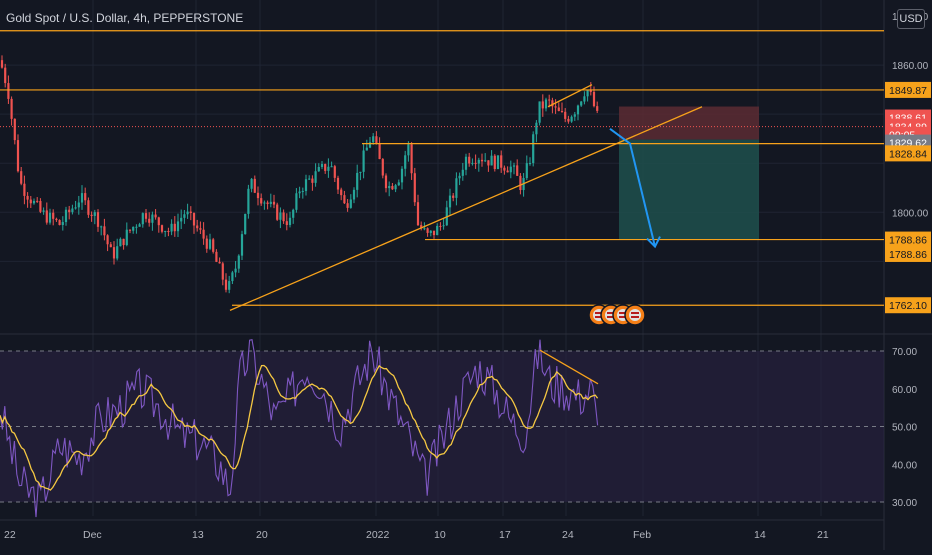  What do you see at coordinates (760, 535) in the screenshot?
I see `time-tick-label: 14` at bounding box center [760, 535].